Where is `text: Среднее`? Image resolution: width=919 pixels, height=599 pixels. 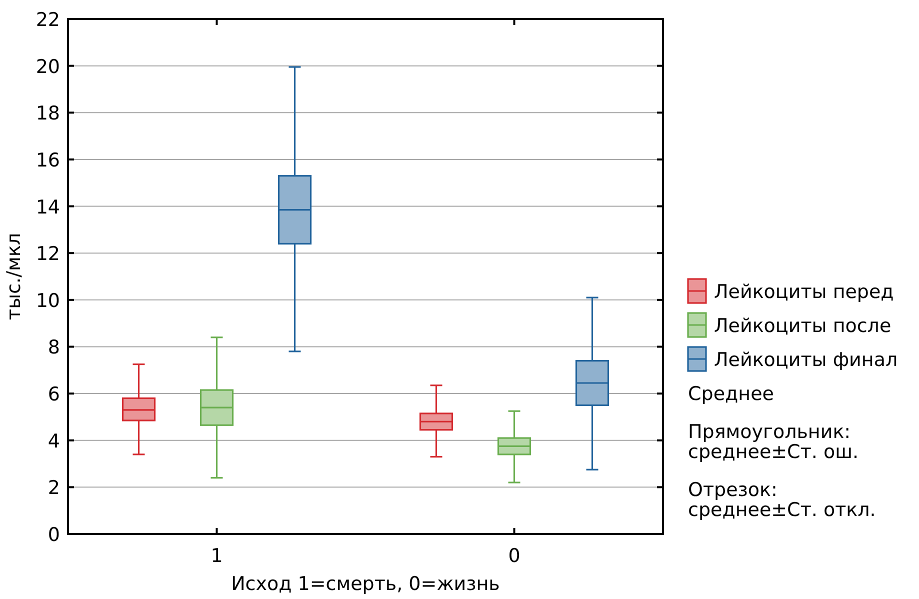 text: Среднее is located at coordinates (731, 394).